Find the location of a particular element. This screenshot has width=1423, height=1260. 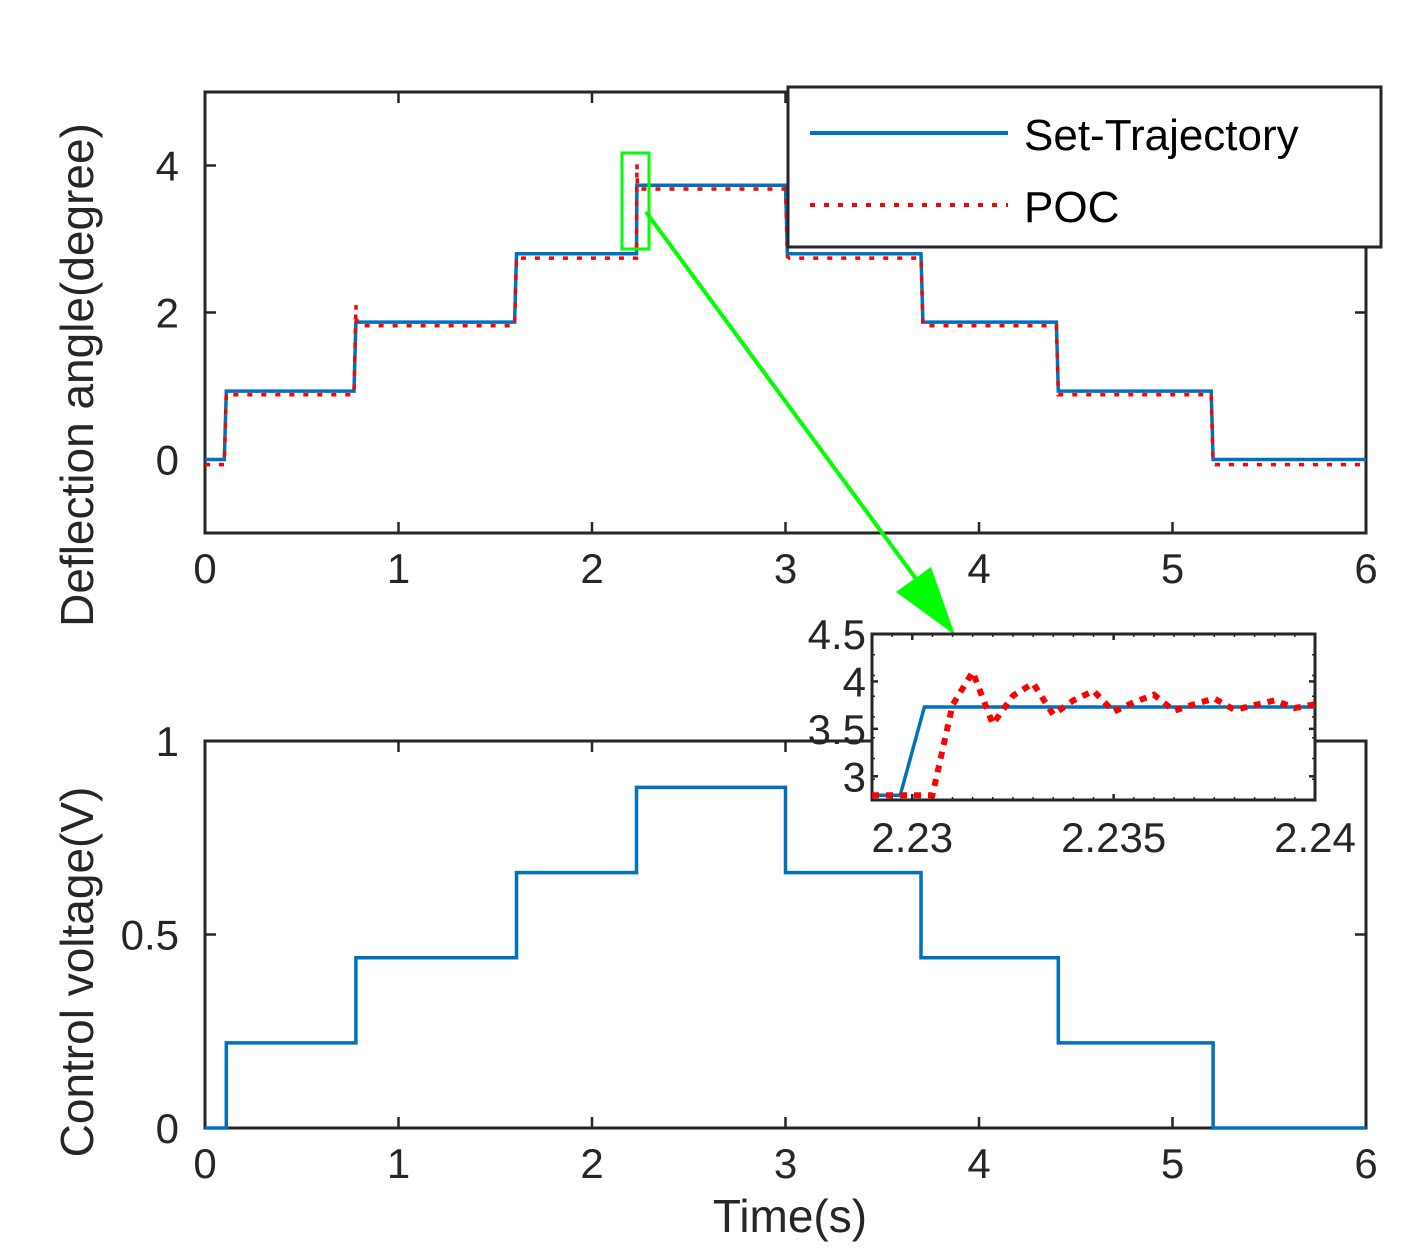

inset-xtick-label: 2.24 is located at coordinates (1315, 837).